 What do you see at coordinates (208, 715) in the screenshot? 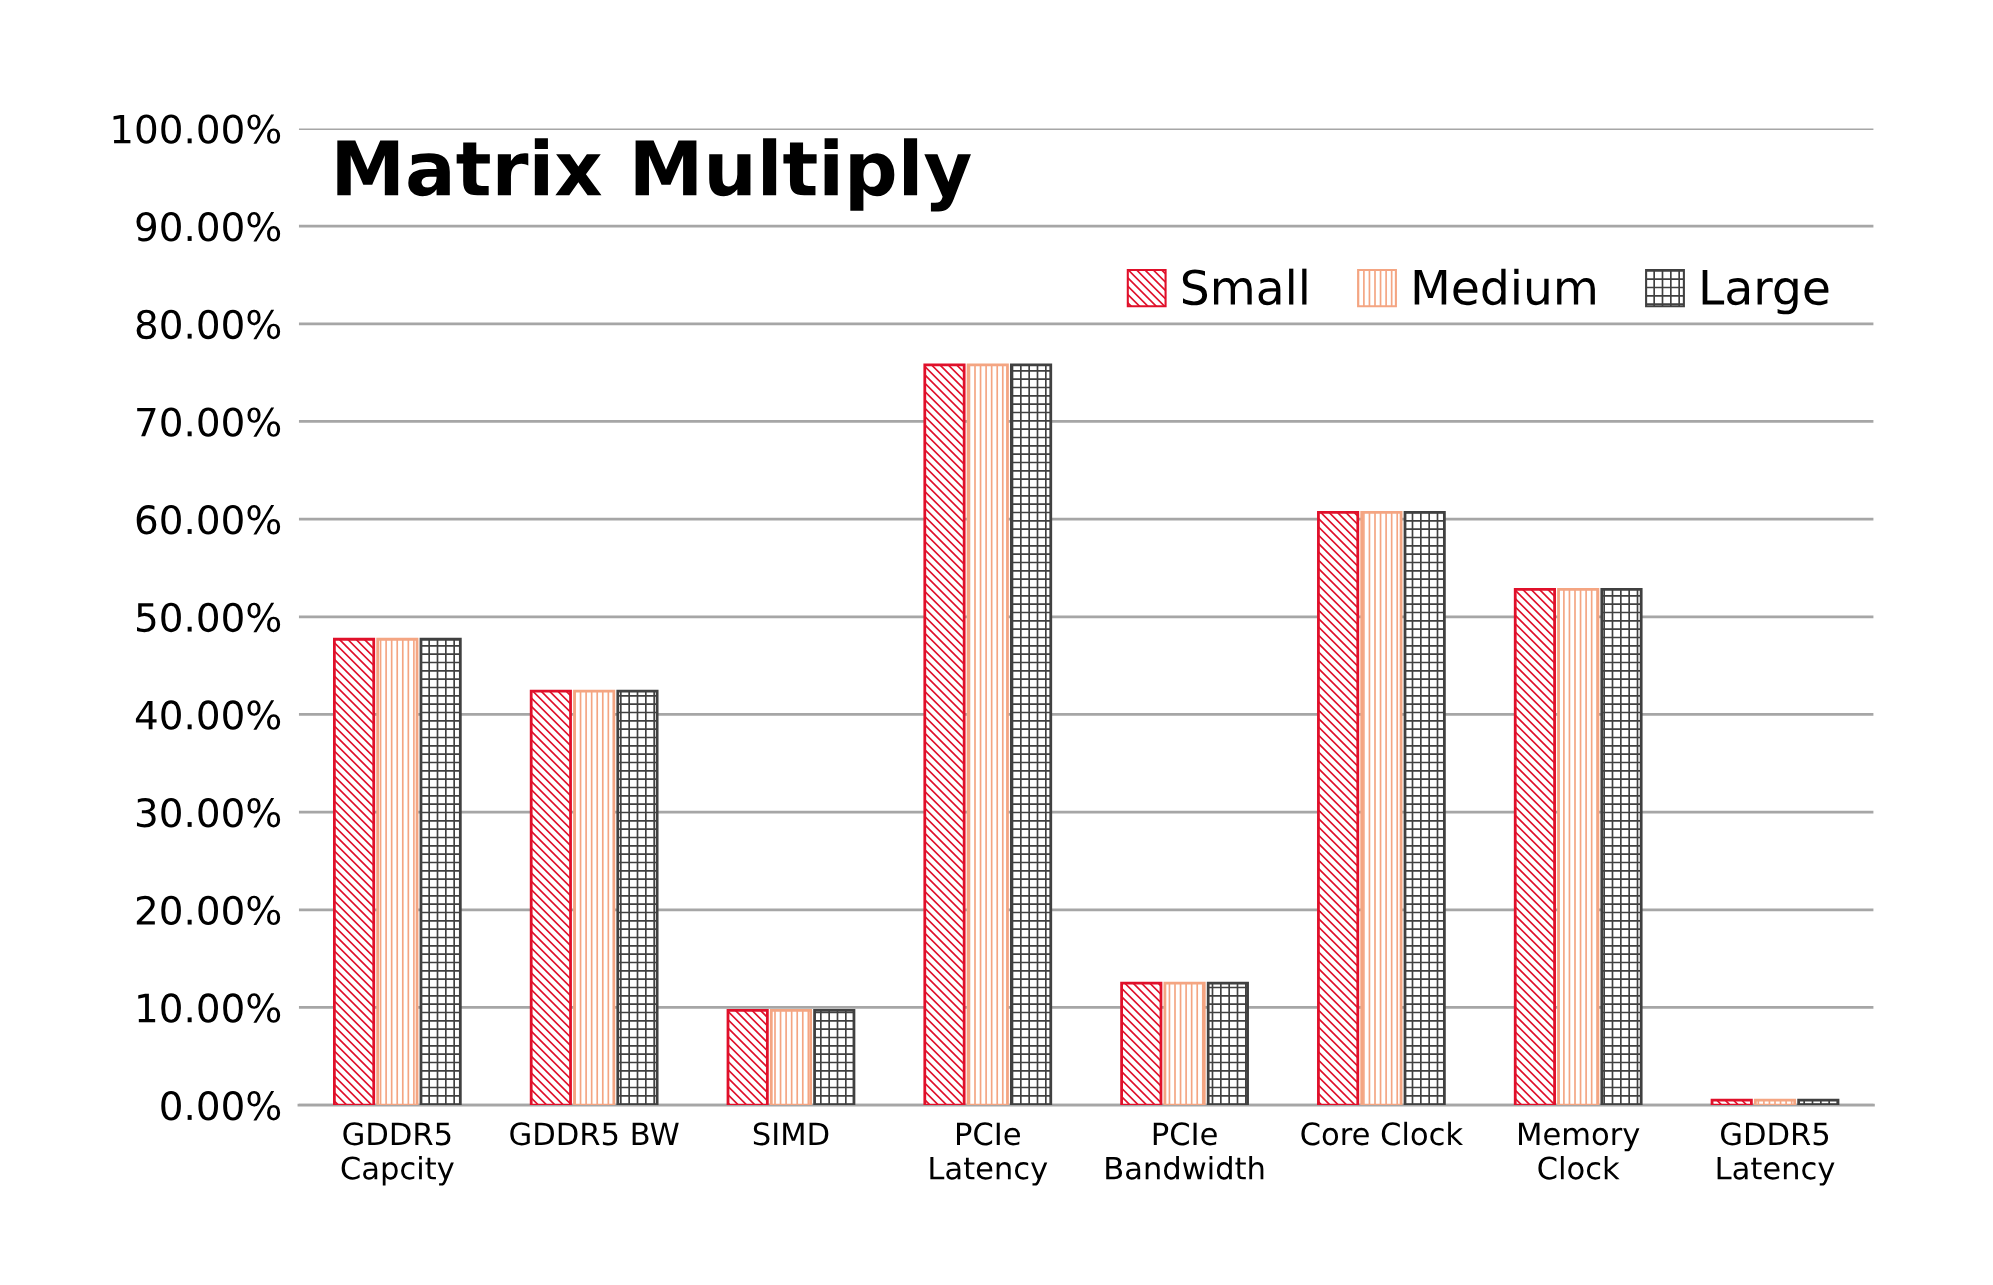
I see `y-tick-label: 40.00%` at bounding box center [208, 715].